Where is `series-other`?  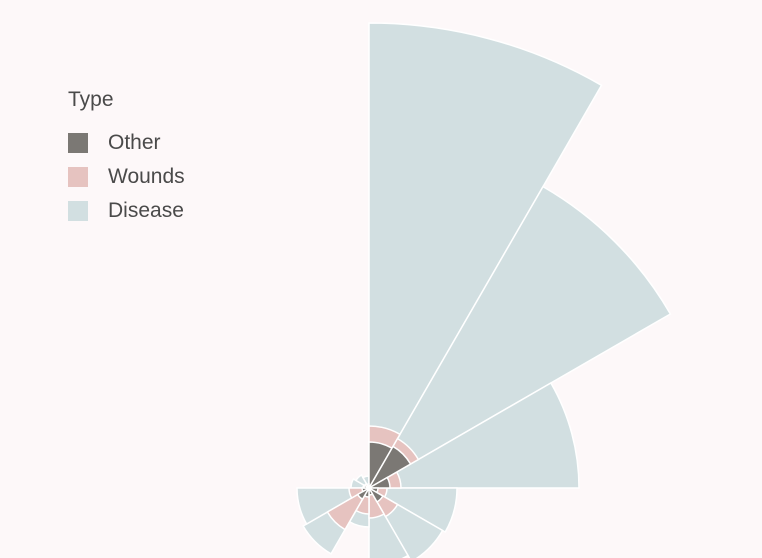
series-other is located at coordinates (384, 472).